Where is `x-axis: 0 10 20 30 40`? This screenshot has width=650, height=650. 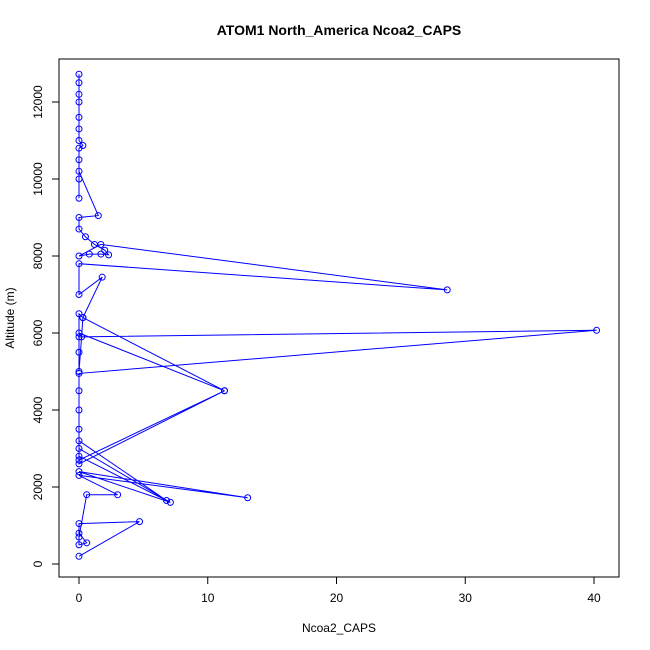 x-axis: 0 10 20 30 40 is located at coordinates (338, 590).